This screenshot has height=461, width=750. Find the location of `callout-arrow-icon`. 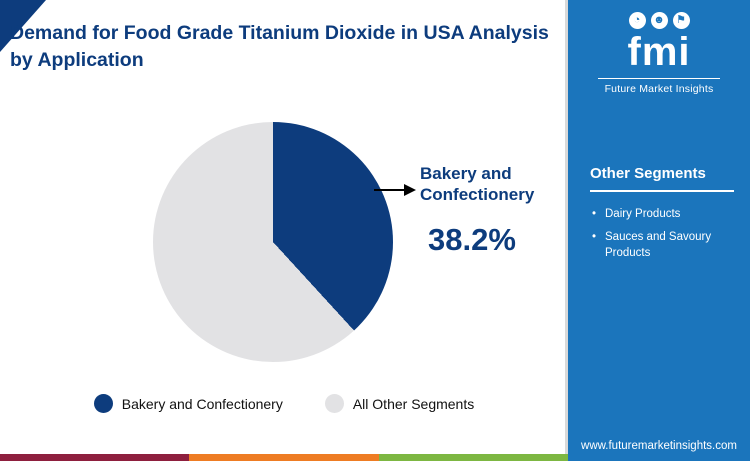

callout-arrow-icon is located at coordinates (395, 190).